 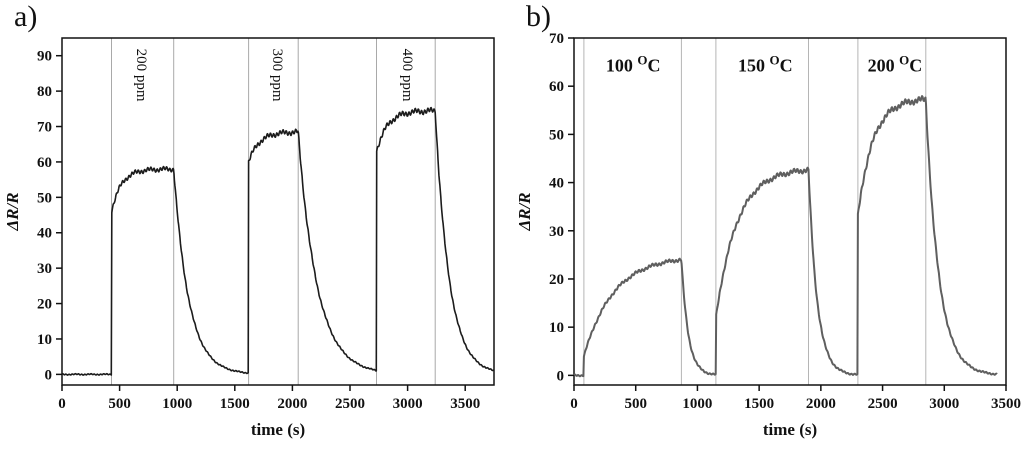 I want to click on svg-text: 400 ppm, so click(x=407, y=75).